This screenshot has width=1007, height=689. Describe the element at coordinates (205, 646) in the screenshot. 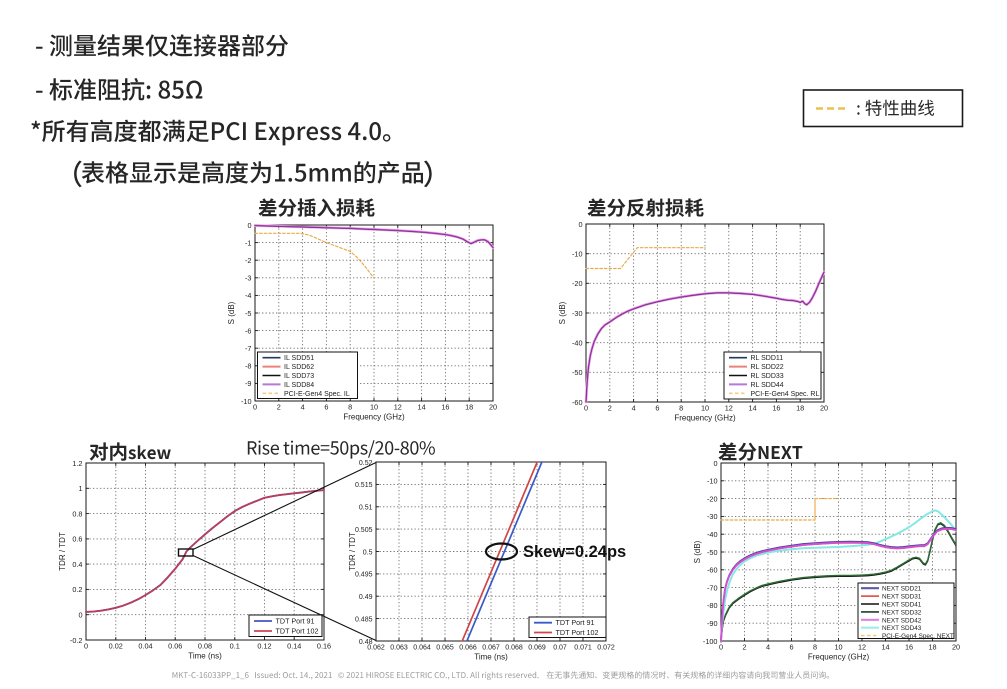

I see `svg-text: 0.08` at that location.